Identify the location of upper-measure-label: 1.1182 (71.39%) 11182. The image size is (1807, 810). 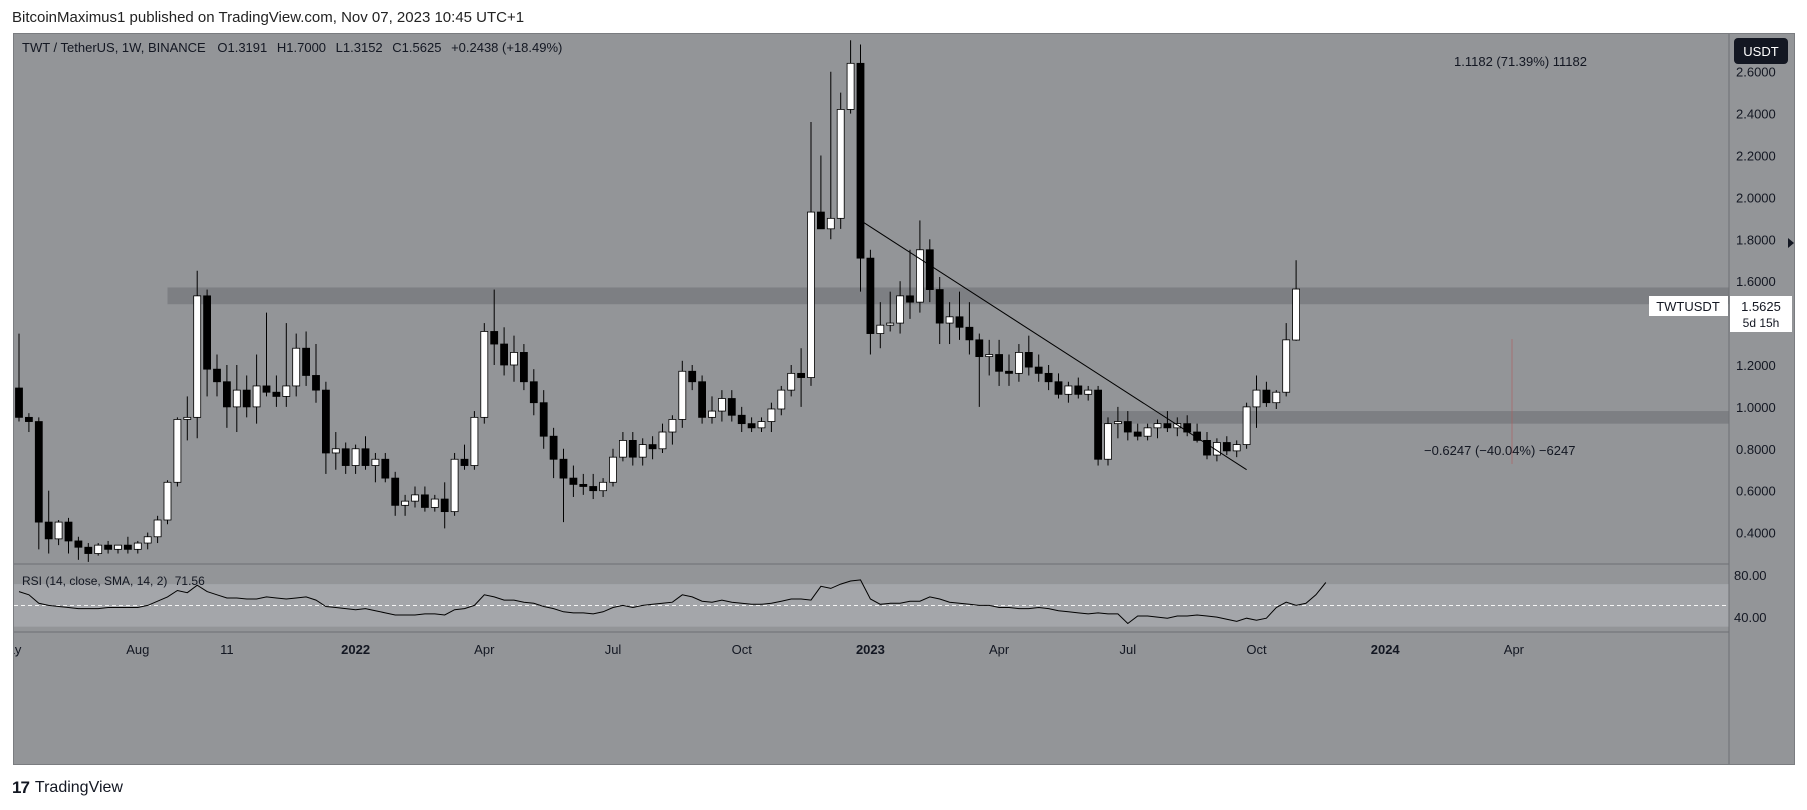
(1520, 61).